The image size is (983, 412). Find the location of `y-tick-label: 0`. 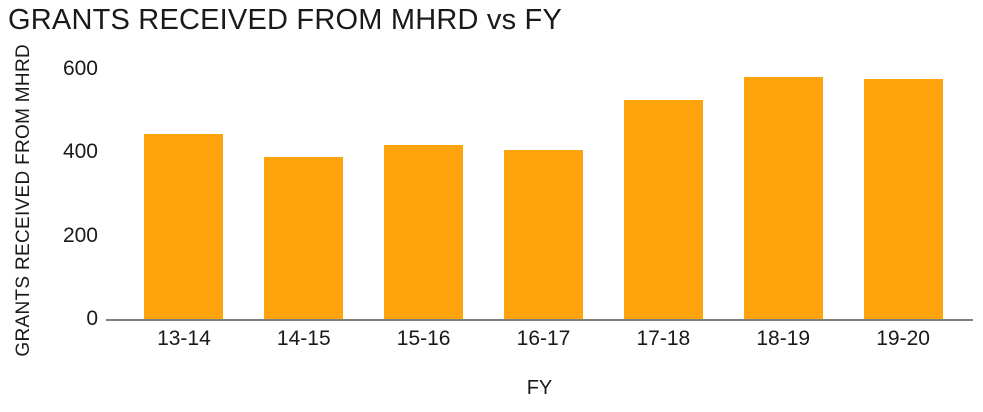

y-tick-label: 0 is located at coordinates (92, 318).